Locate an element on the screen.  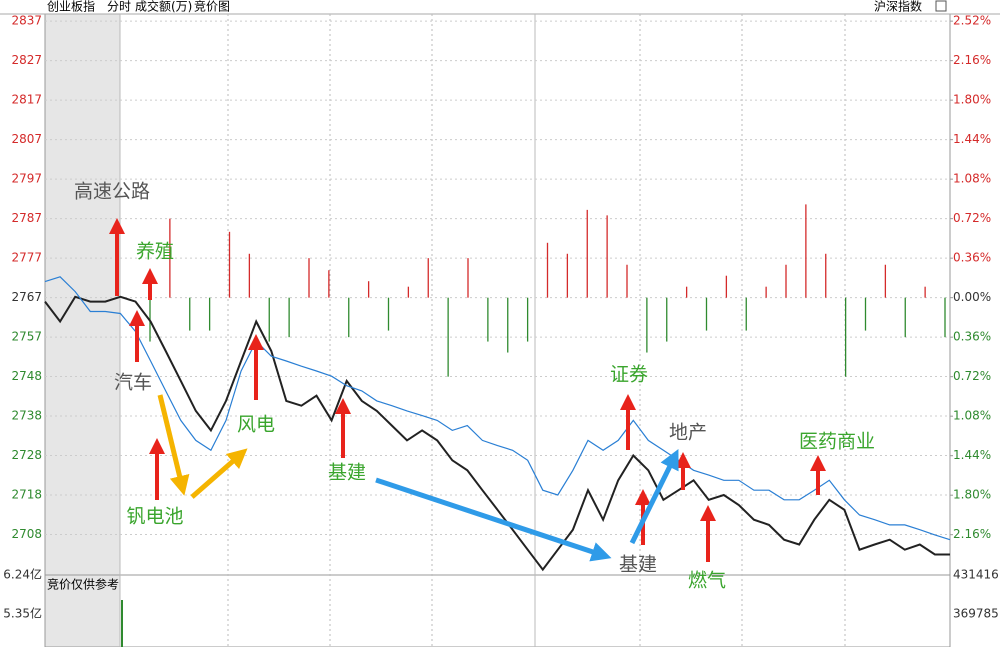
y-tick-label: 2767 is located at coordinates (26, 297).